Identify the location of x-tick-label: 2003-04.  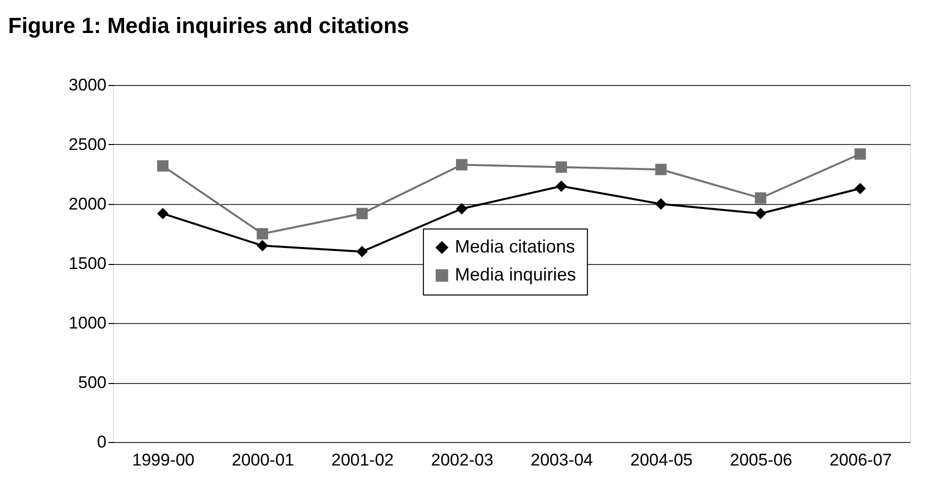
(562, 460).